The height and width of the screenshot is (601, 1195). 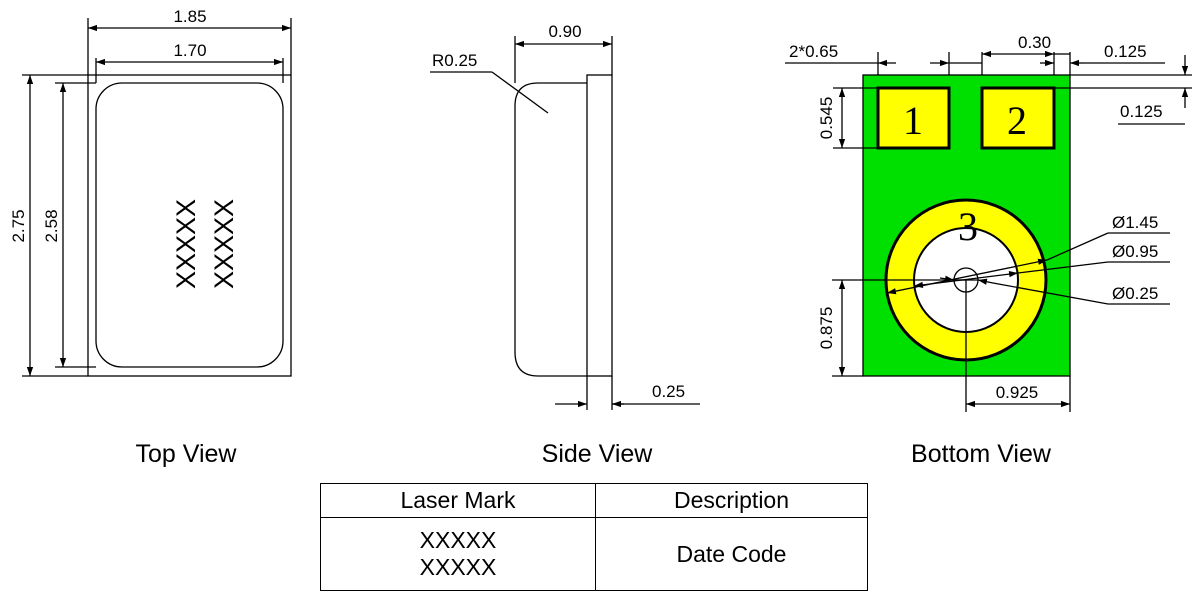 What do you see at coordinates (564, 31) in the screenshot?
I see `dim-side-depth: 0.90` at bounding box center [564, 31].